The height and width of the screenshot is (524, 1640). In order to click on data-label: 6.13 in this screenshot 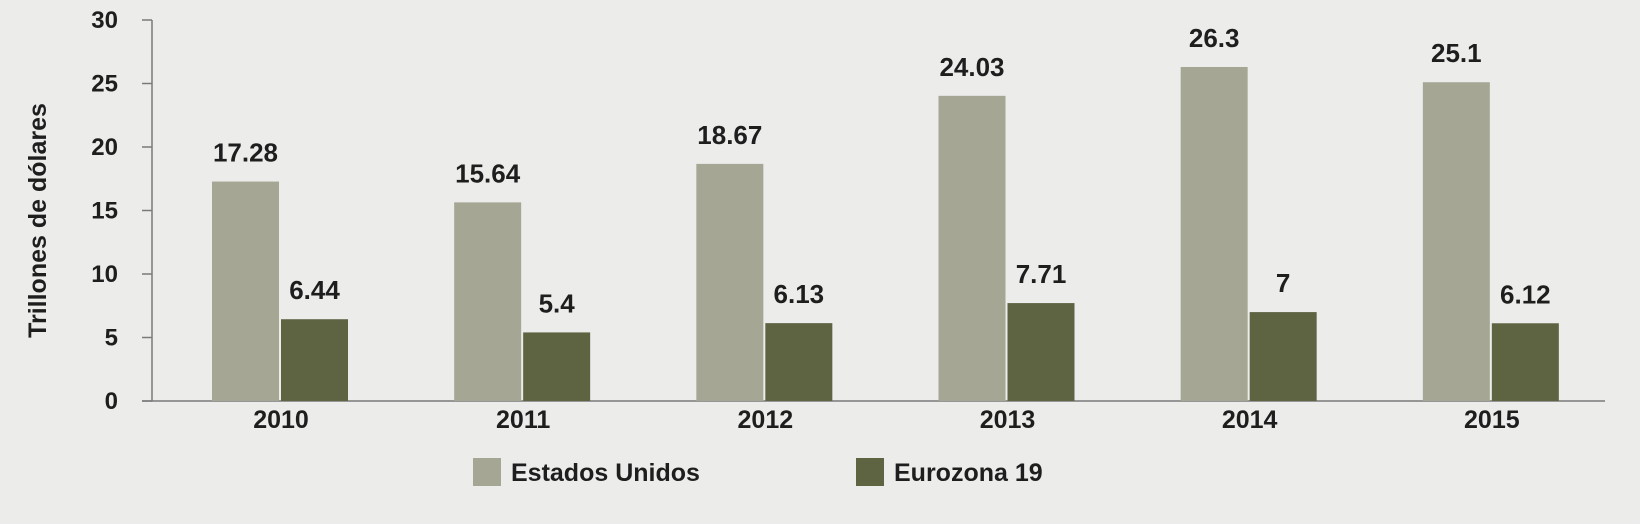, I will do `click(799, 294)`.